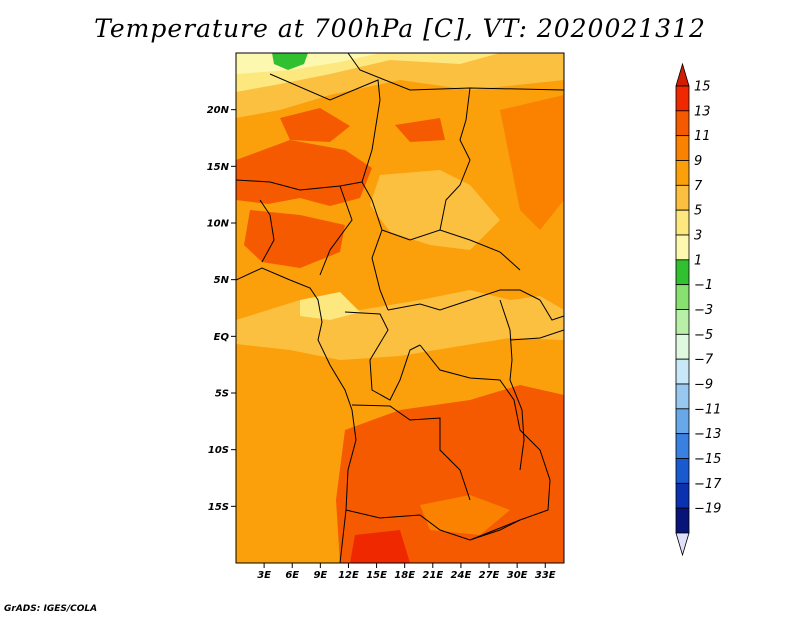 The image size is (800, 618). What do you see at coordinates (218, 224) in the screenshot?
I see `lat-tick-label: 10N` at bounding box center [218, 224].